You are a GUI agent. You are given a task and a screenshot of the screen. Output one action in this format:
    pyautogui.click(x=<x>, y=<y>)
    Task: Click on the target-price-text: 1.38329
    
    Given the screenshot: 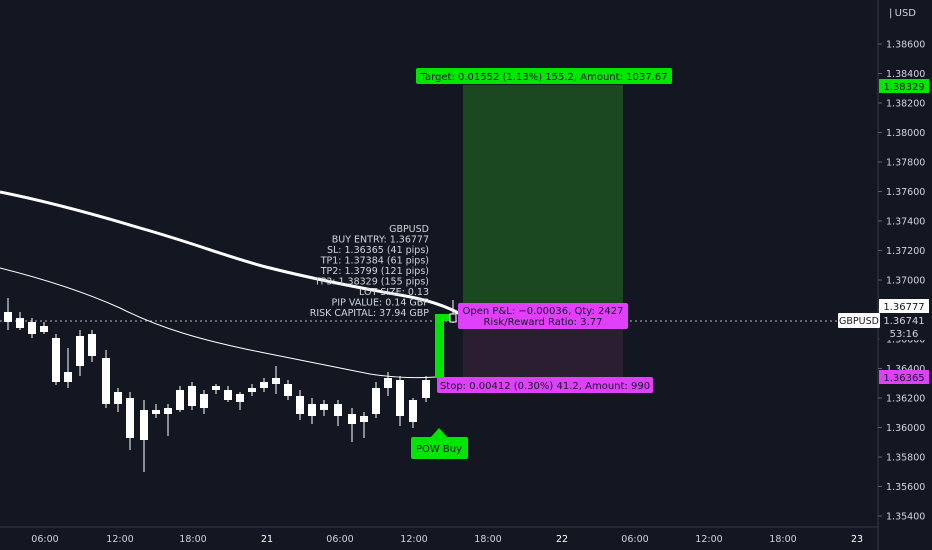 What is the action you would take?
    pyautogui.click(x=903, y=87)
    